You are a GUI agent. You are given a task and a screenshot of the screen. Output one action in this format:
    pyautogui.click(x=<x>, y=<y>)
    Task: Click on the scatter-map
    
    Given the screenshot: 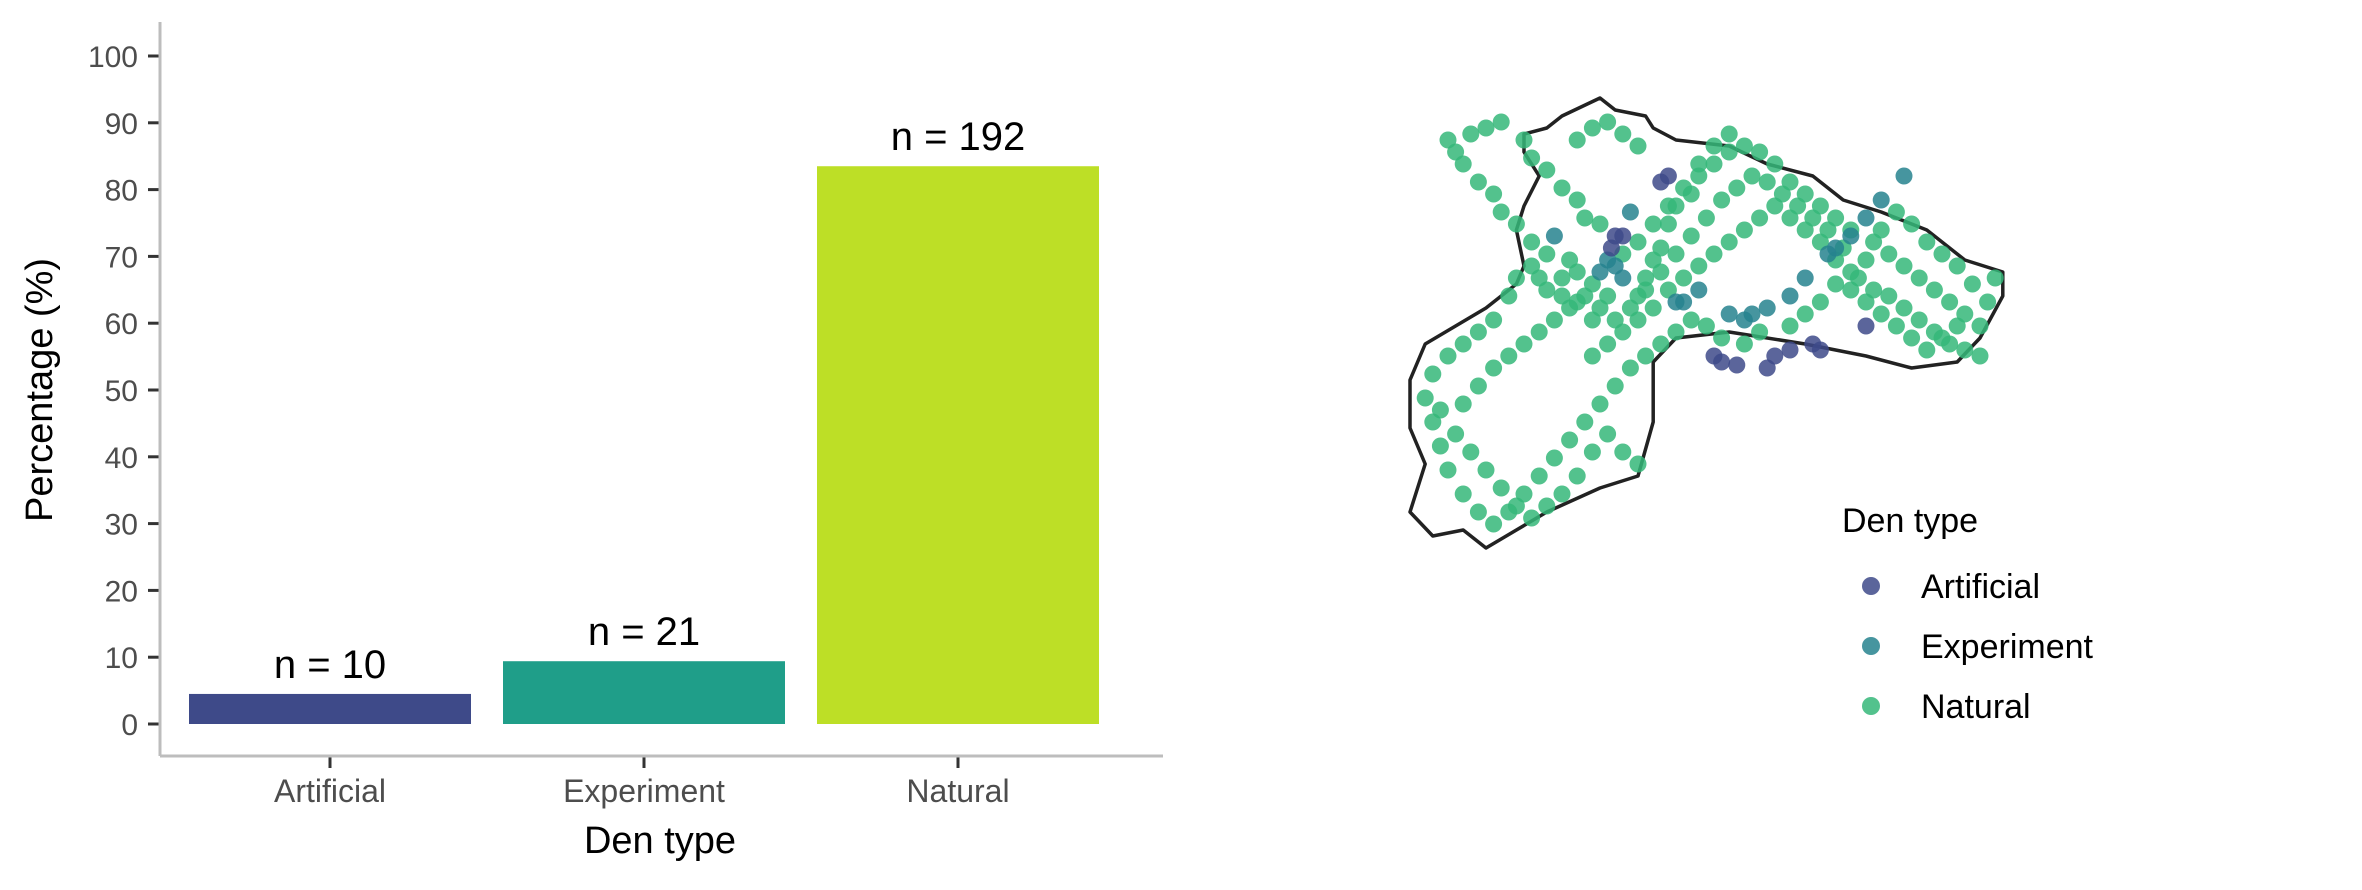 What is the action you would take?
    pyautogui.click(x=1706, y=323)
    